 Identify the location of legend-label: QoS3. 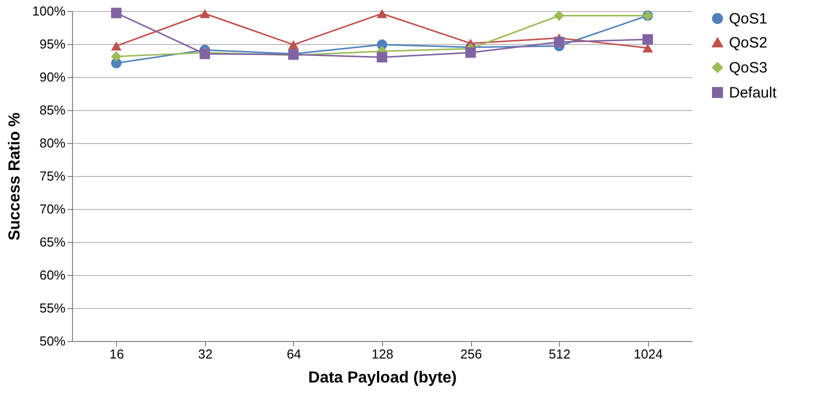
(748, 68).